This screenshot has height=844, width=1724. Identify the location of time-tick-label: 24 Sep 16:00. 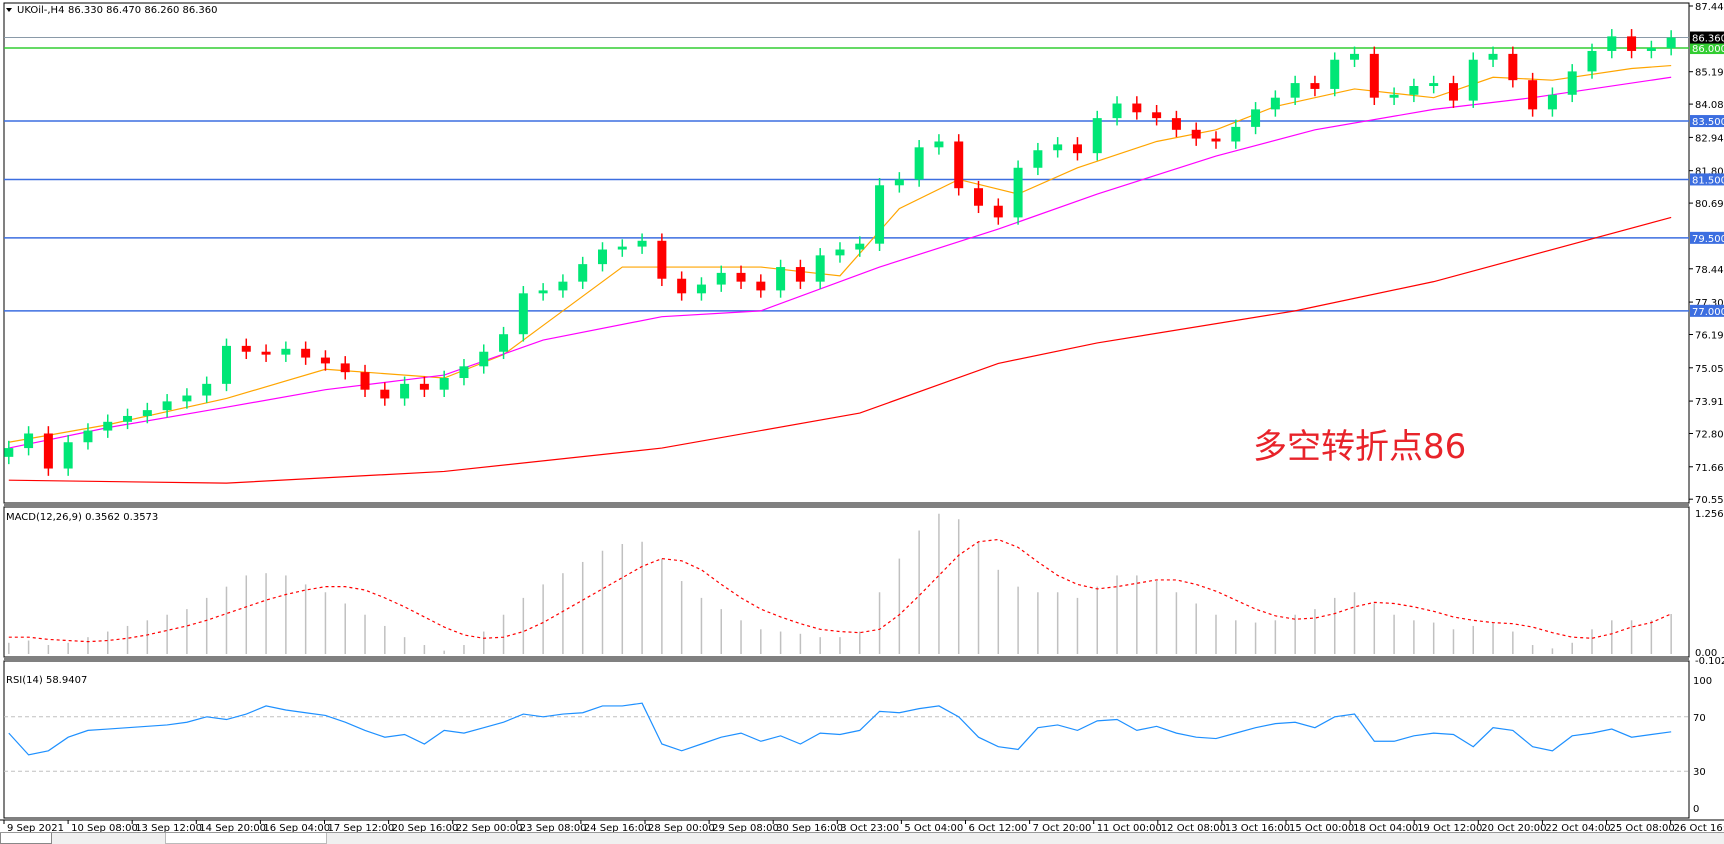
(617, 828).